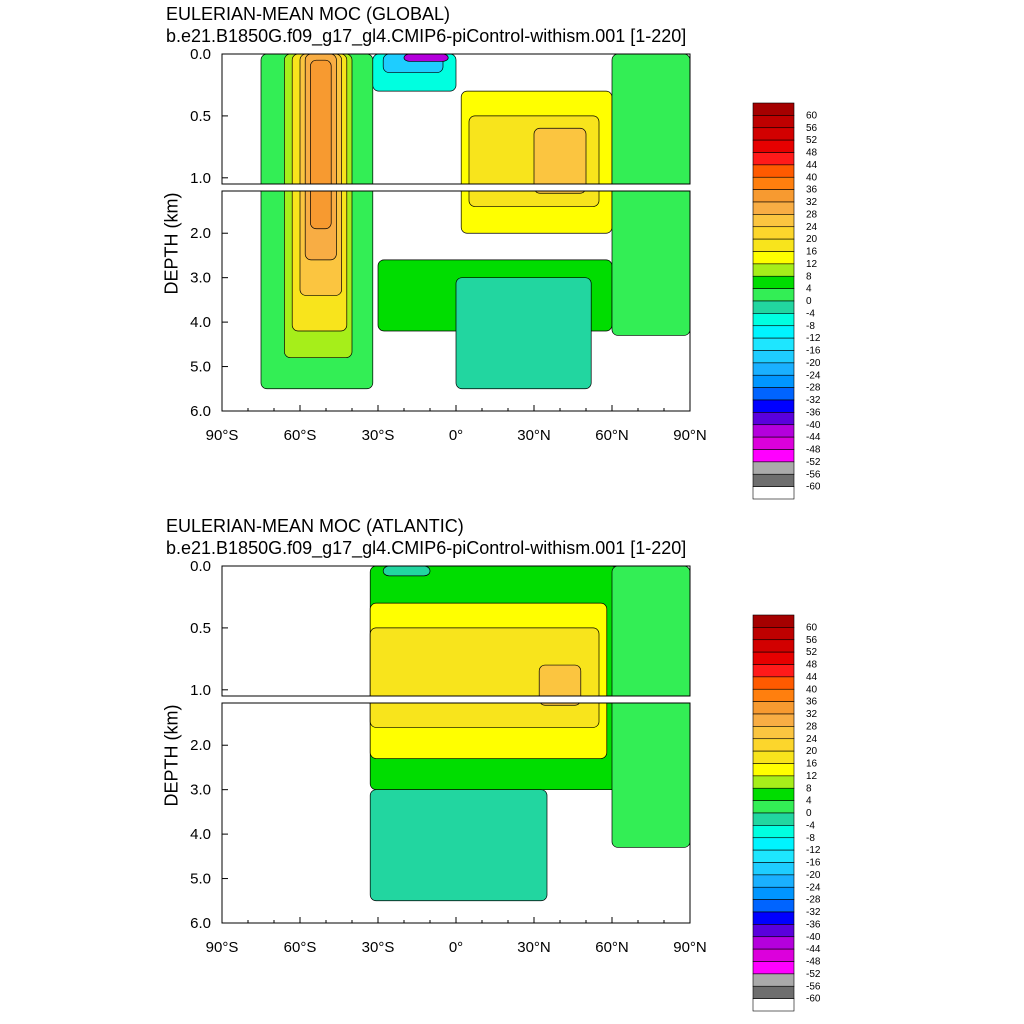 Image resolution: width=1024 pixels, height=1024 pixels. Describe the element at coordinates (813, 863) in the screenshot. I see `atlantic-colorbar-label: -16` at that location.